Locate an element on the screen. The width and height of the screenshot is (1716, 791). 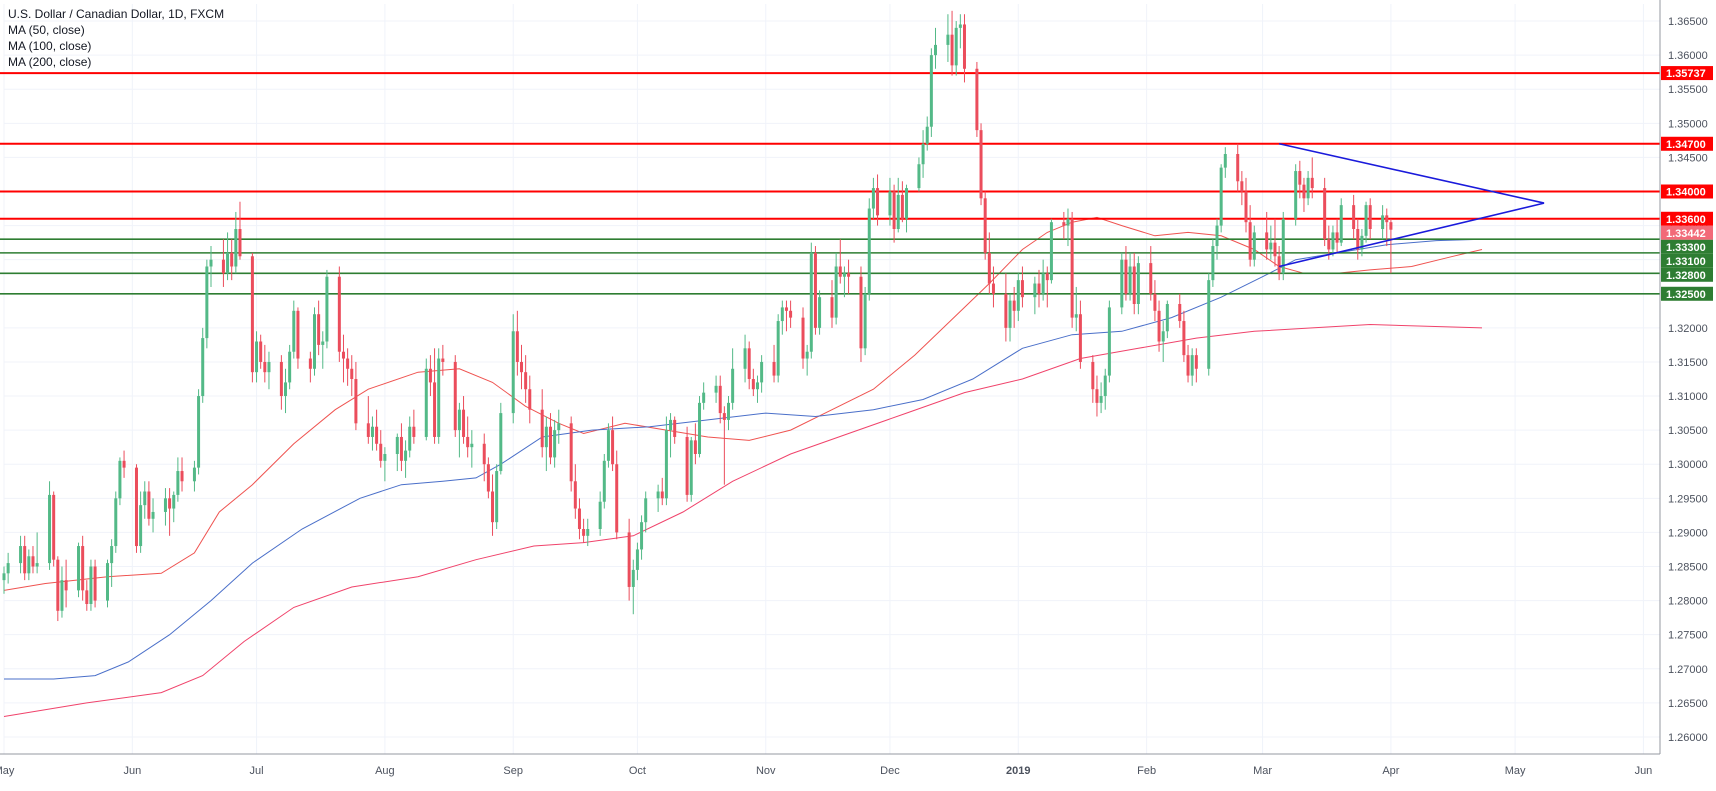
y-tick-label: 1.26000 is located at coordinates (1688, 738).